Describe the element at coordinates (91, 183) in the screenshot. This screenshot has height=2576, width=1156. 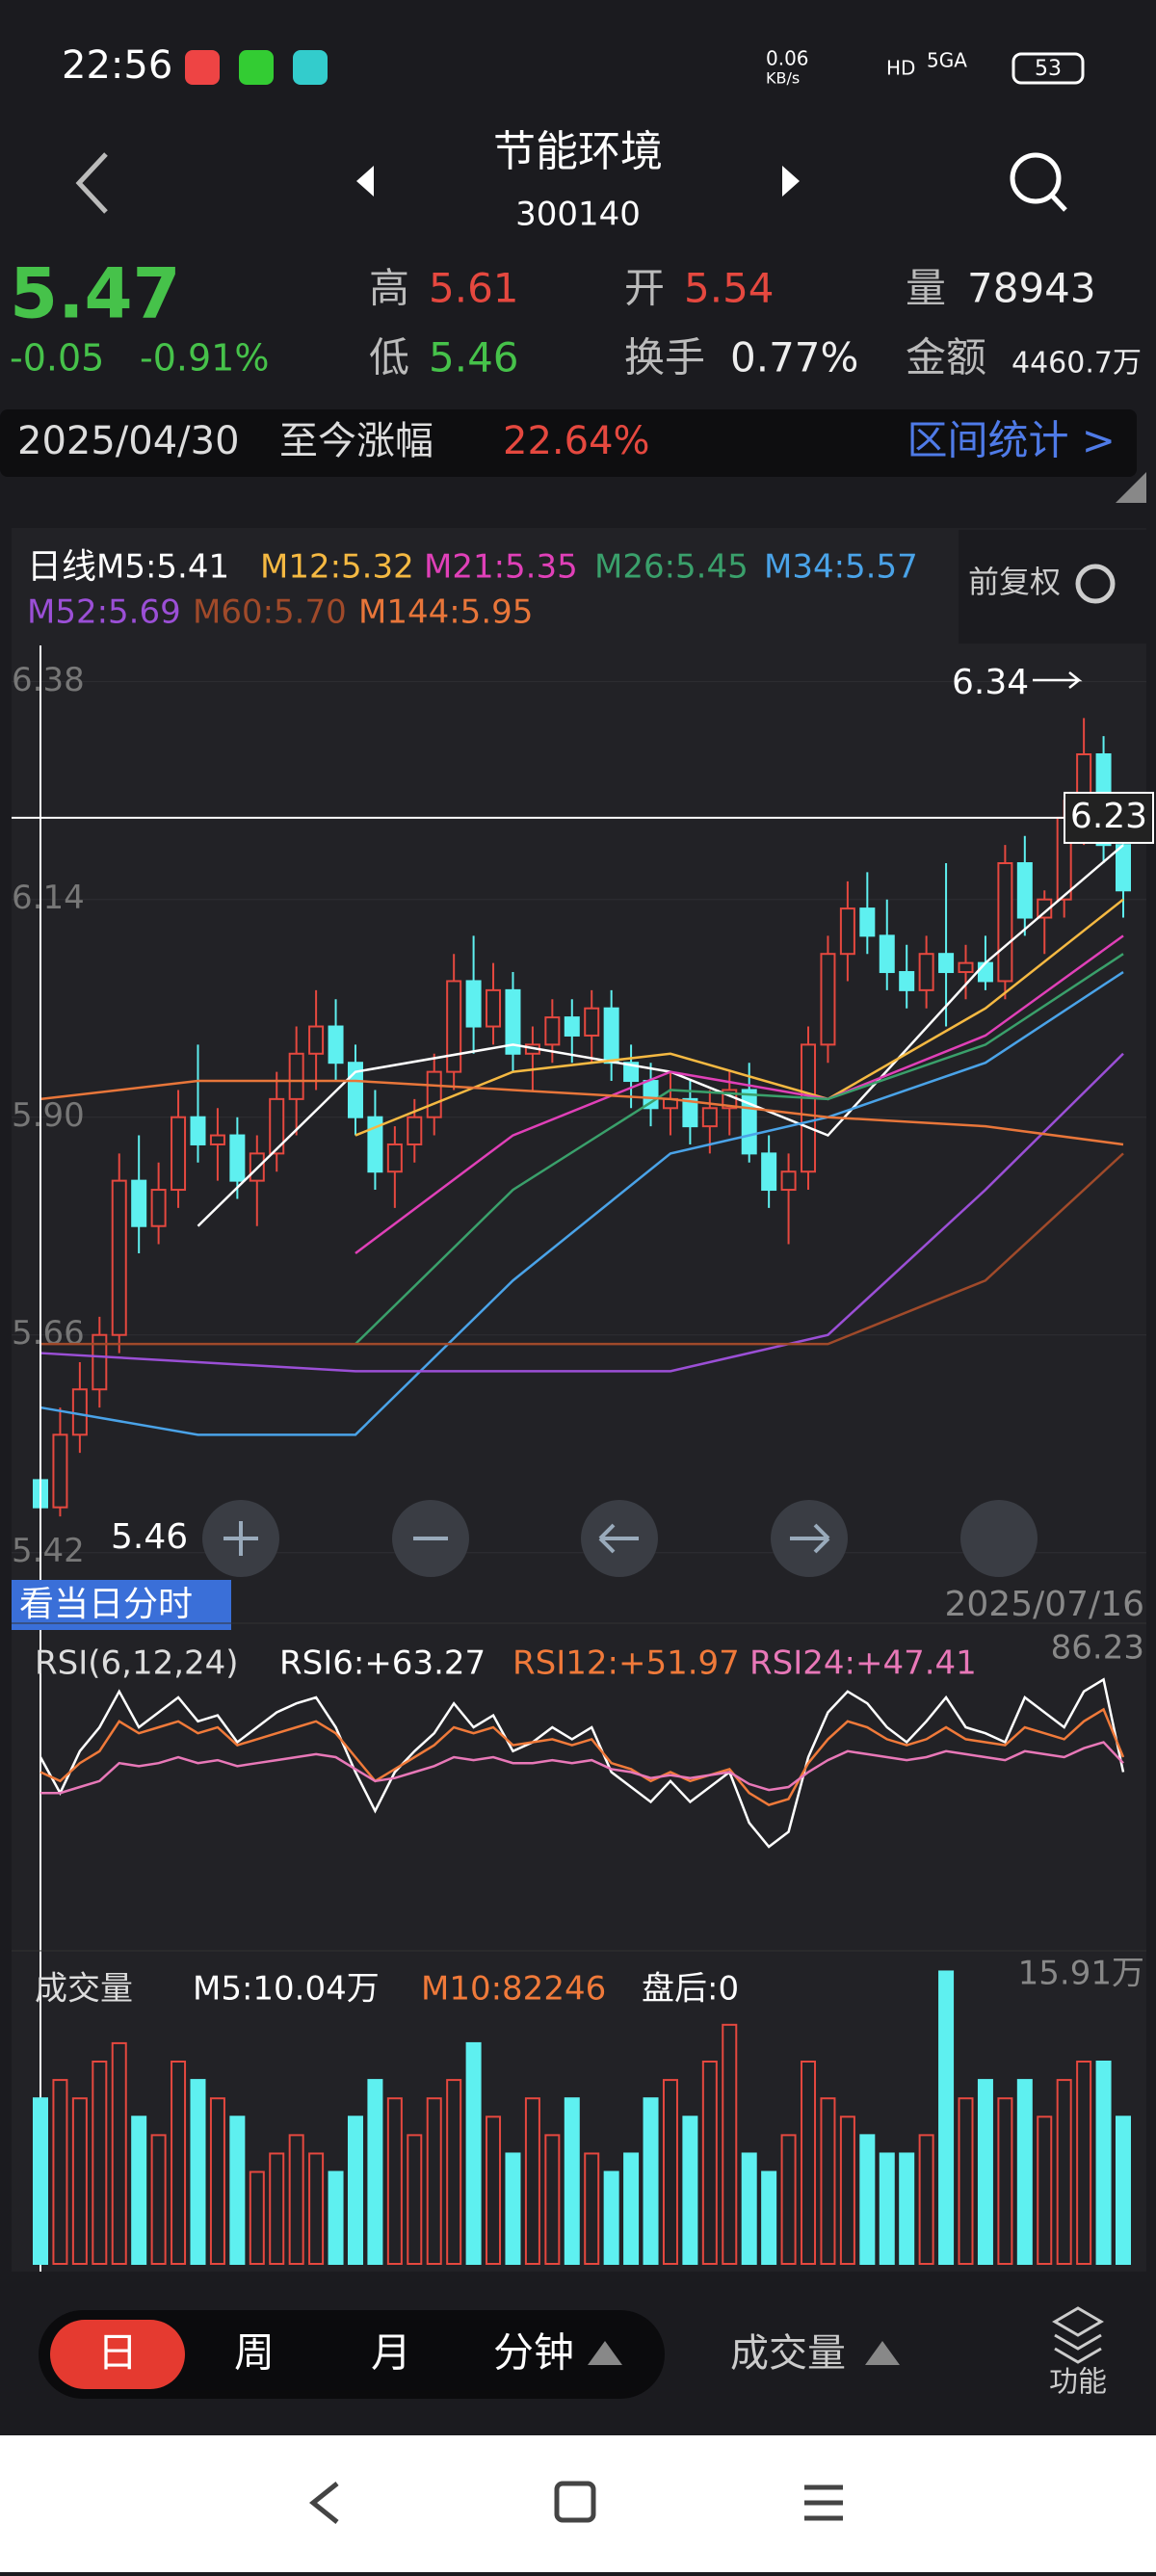
I see `back-button` at that location.